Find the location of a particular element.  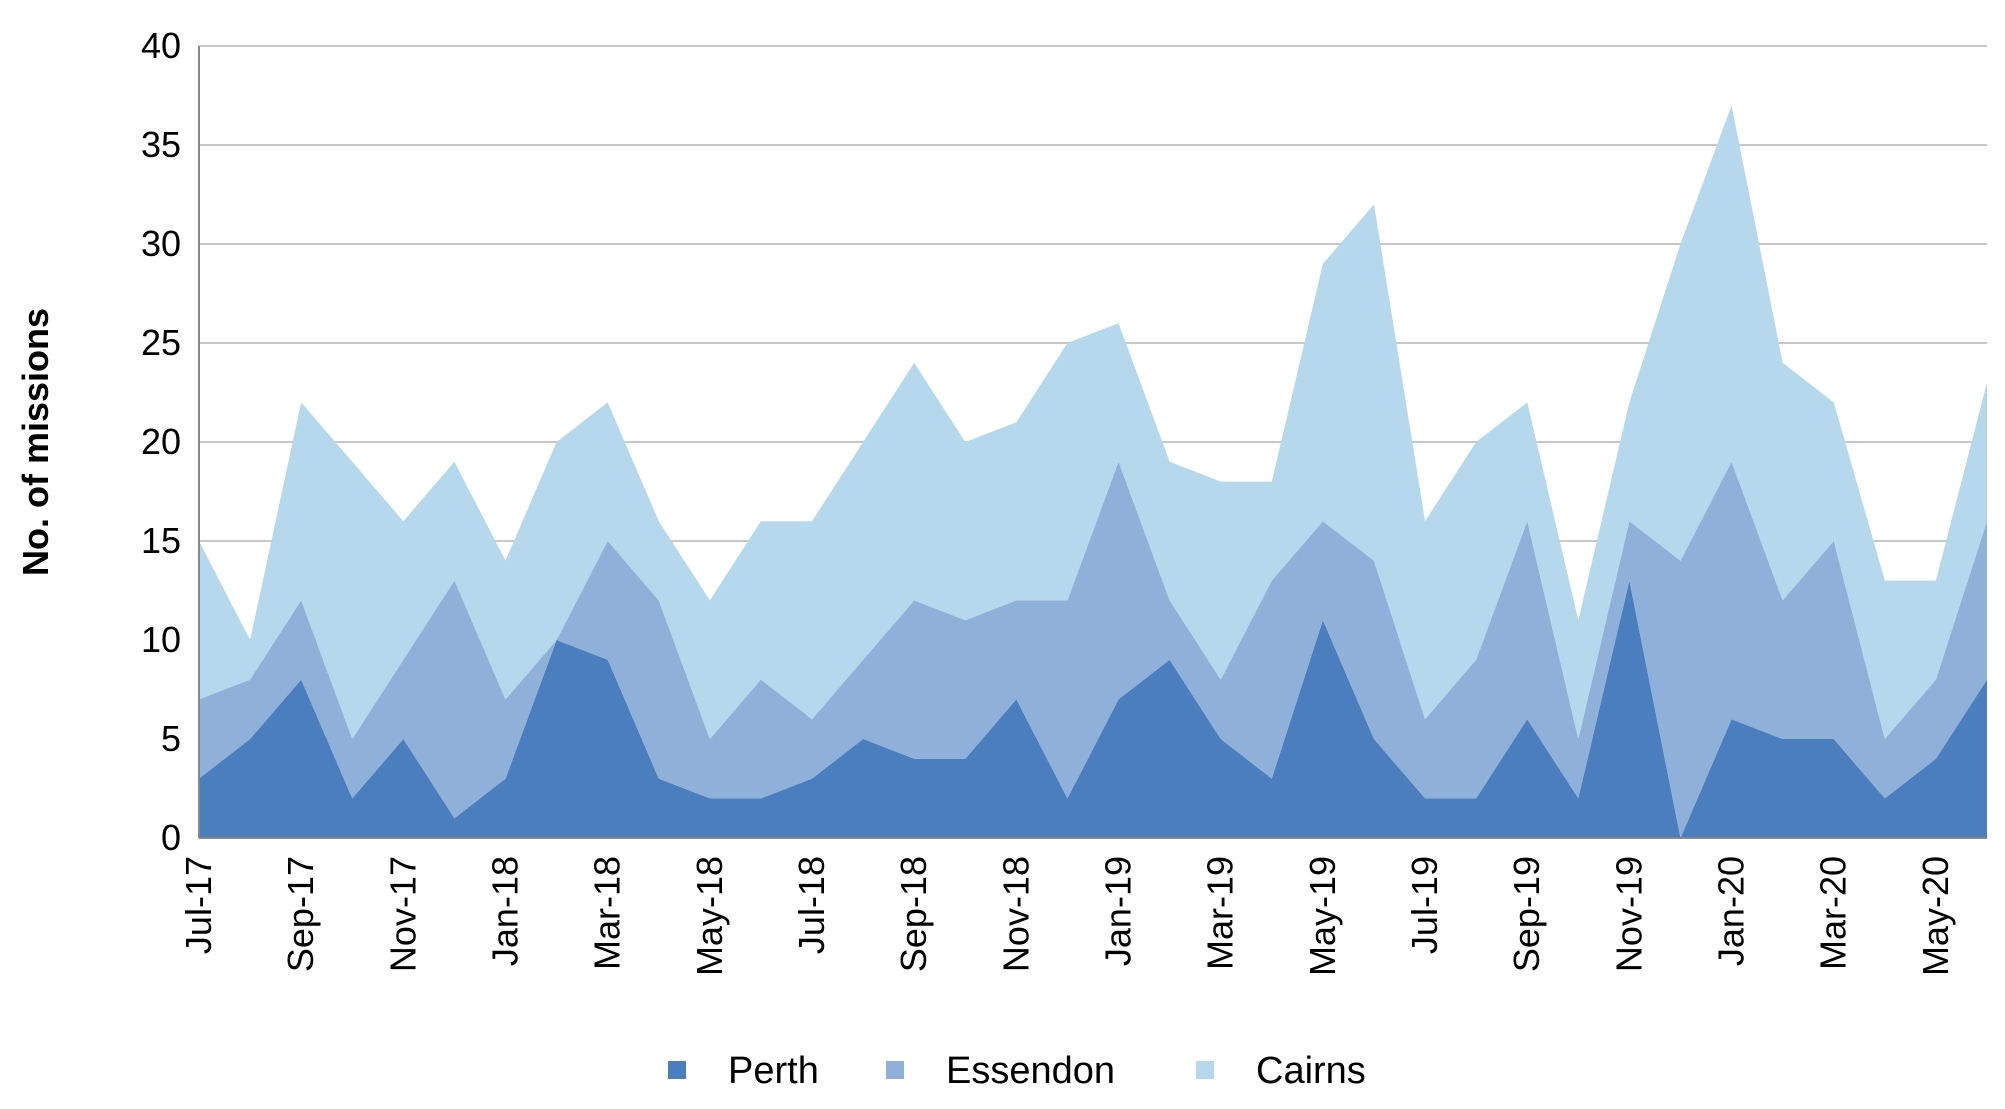

x-tick-label: Mar-19 is located at coordinates (1220, 913).